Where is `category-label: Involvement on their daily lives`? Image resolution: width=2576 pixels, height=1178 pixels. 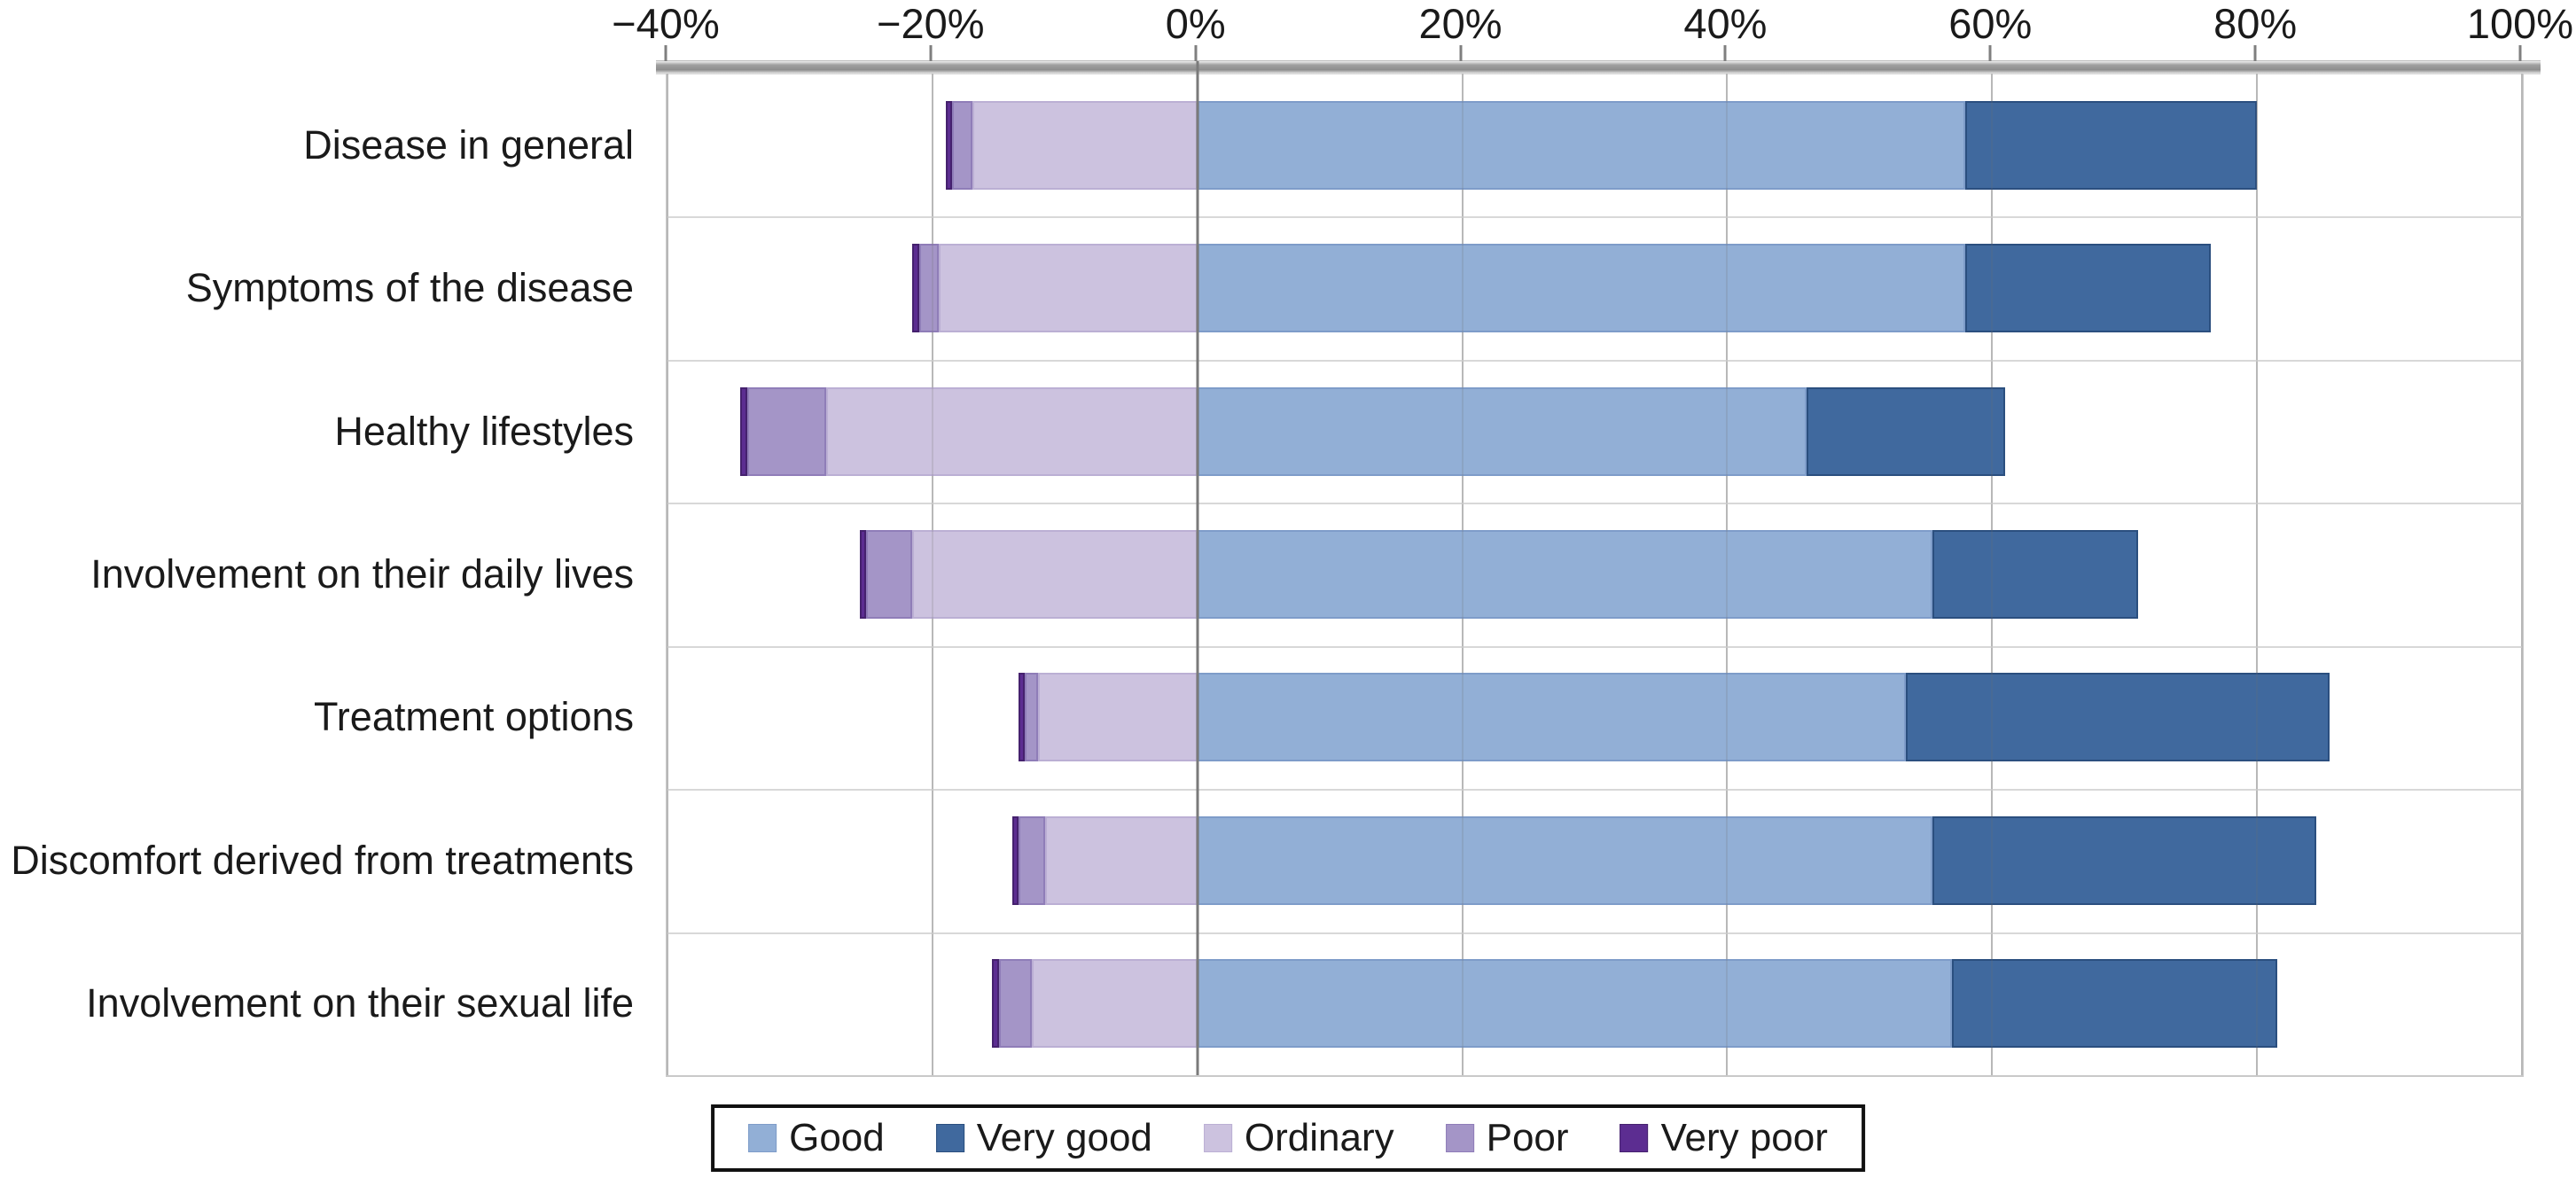 category-label: Involvement on their daily lives is located at coordinates (362, 573).